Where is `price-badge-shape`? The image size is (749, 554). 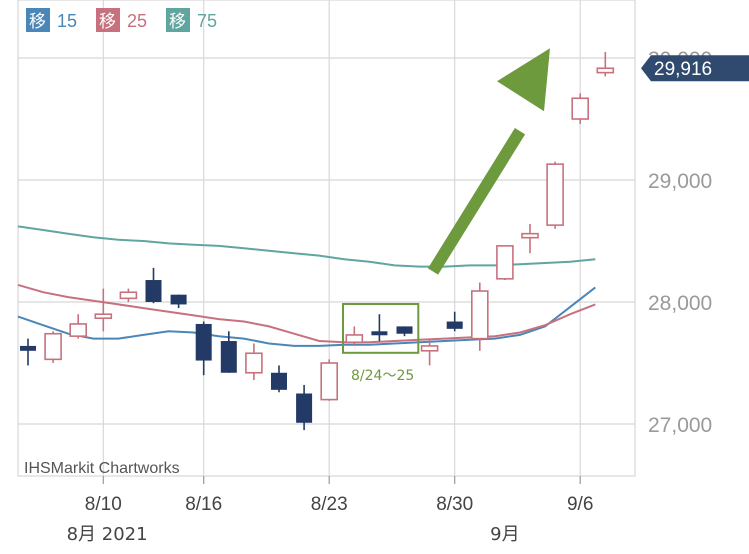
price-badge-shape is located at coordinates (695, 68).